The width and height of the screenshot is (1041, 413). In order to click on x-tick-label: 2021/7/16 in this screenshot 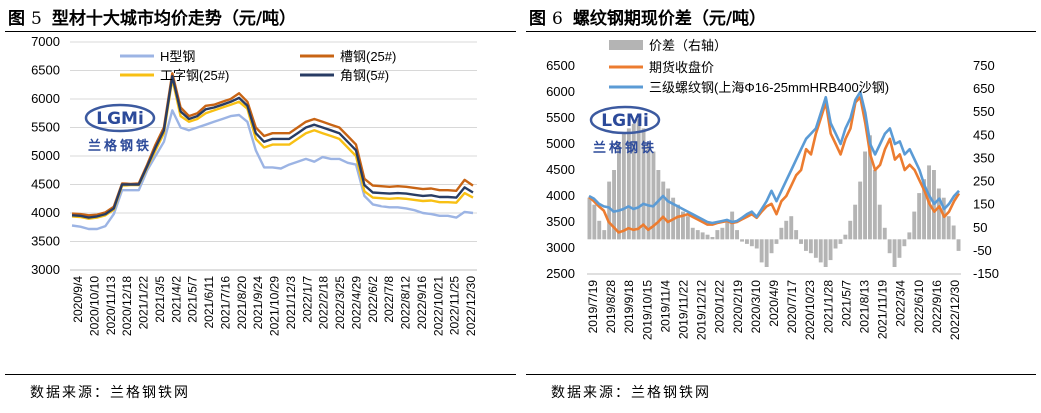, I will do `click(225, 303)`.